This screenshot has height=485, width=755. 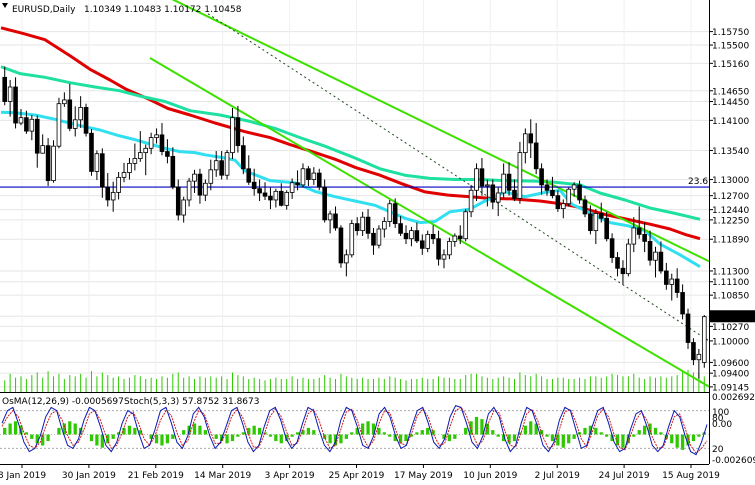 What do you see at coordinates (730, 197) in the screenshot?
I see `price-tick-label: 1.12700` at bounding box center [730, 197].